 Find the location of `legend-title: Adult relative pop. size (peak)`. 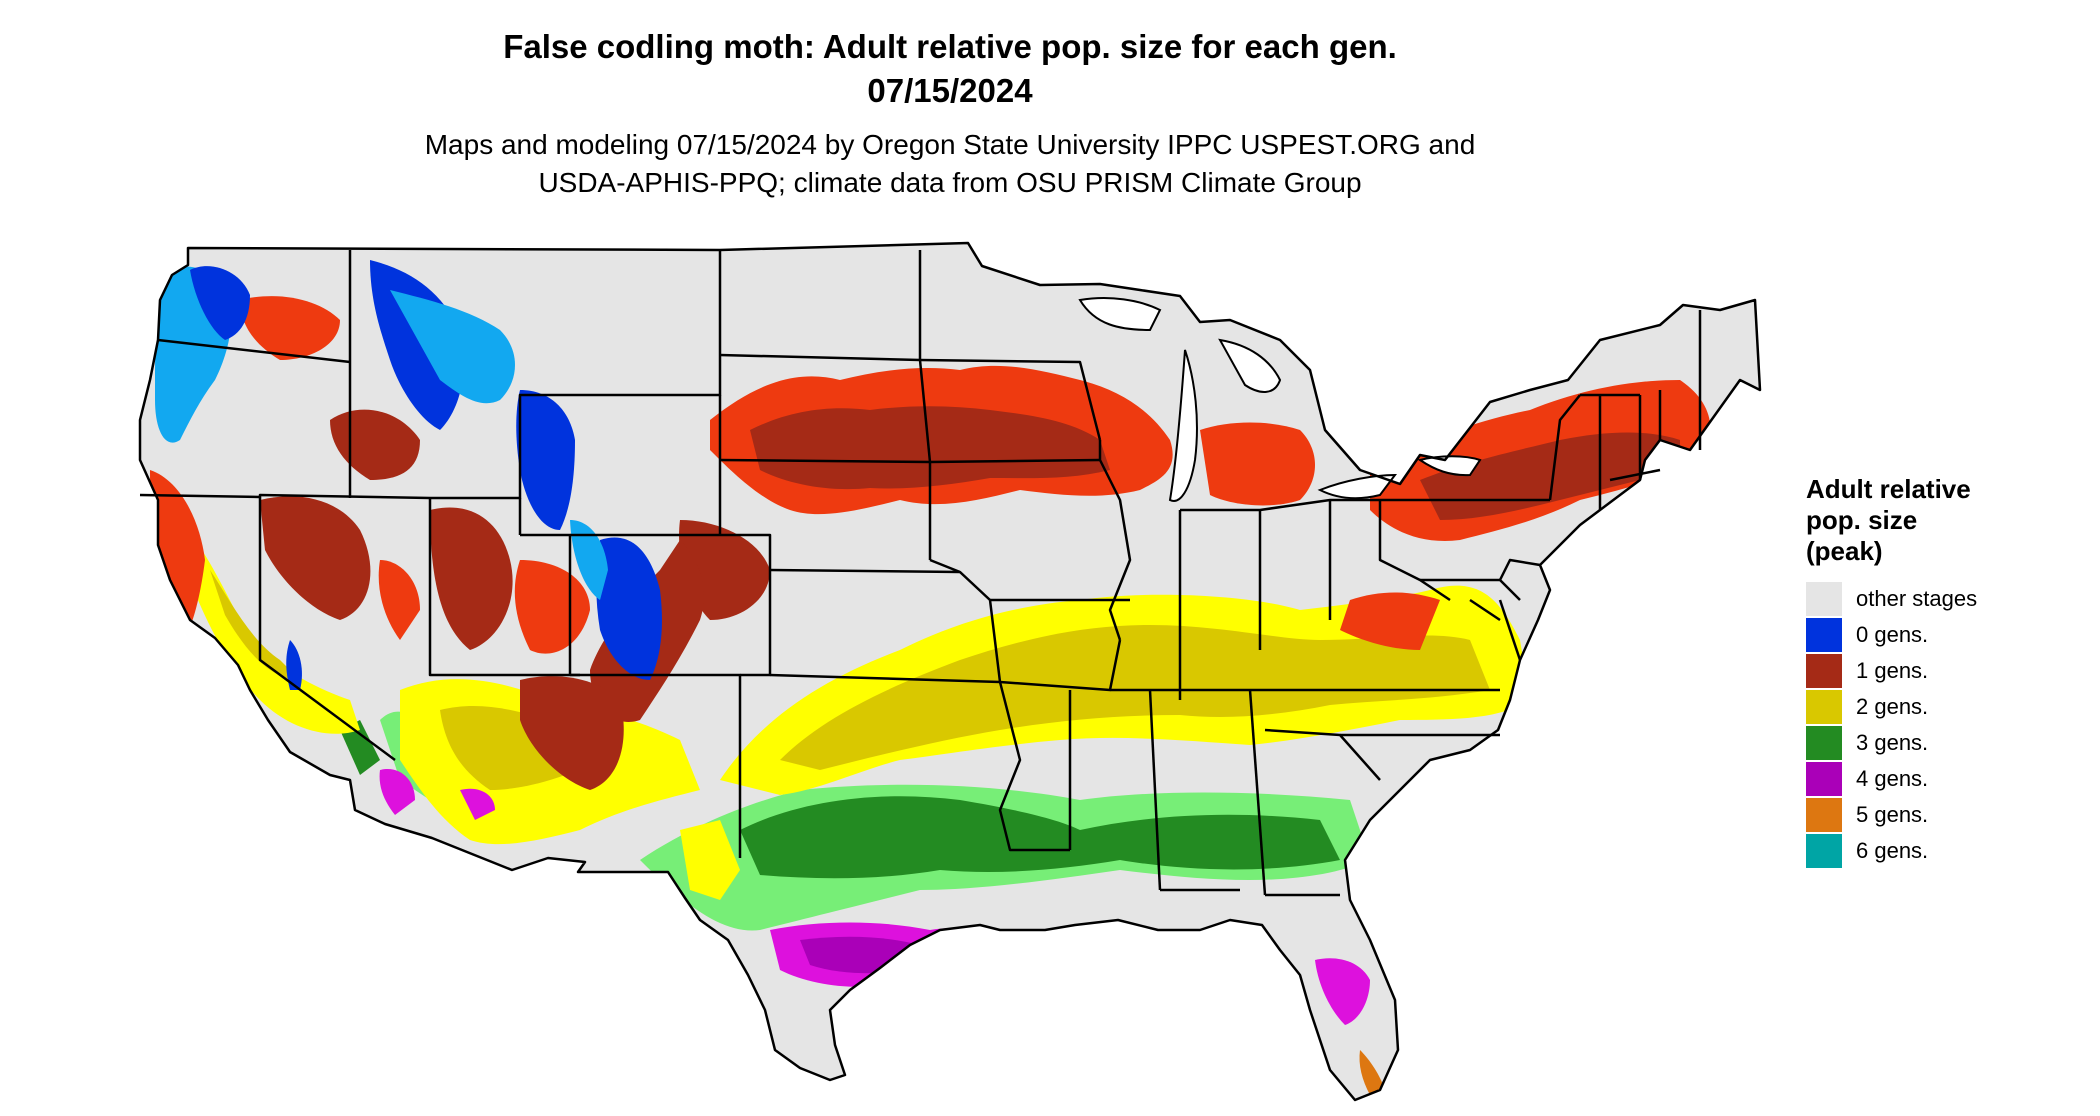

legend-title: Adult relative pop. size (peak) is located at coordinates (1946, 520).